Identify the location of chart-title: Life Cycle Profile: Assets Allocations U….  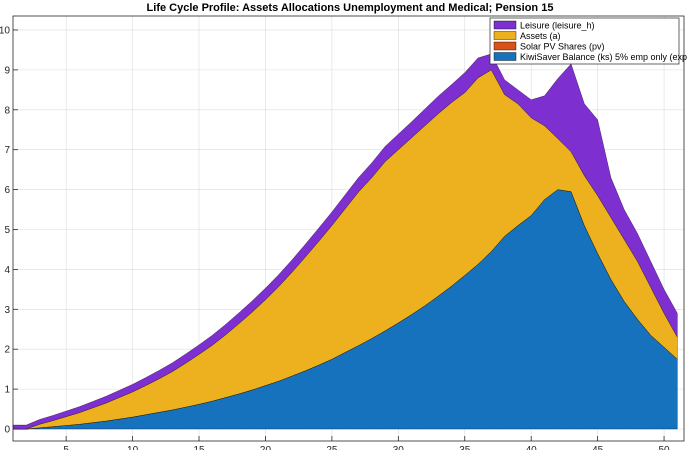
(350, 8).